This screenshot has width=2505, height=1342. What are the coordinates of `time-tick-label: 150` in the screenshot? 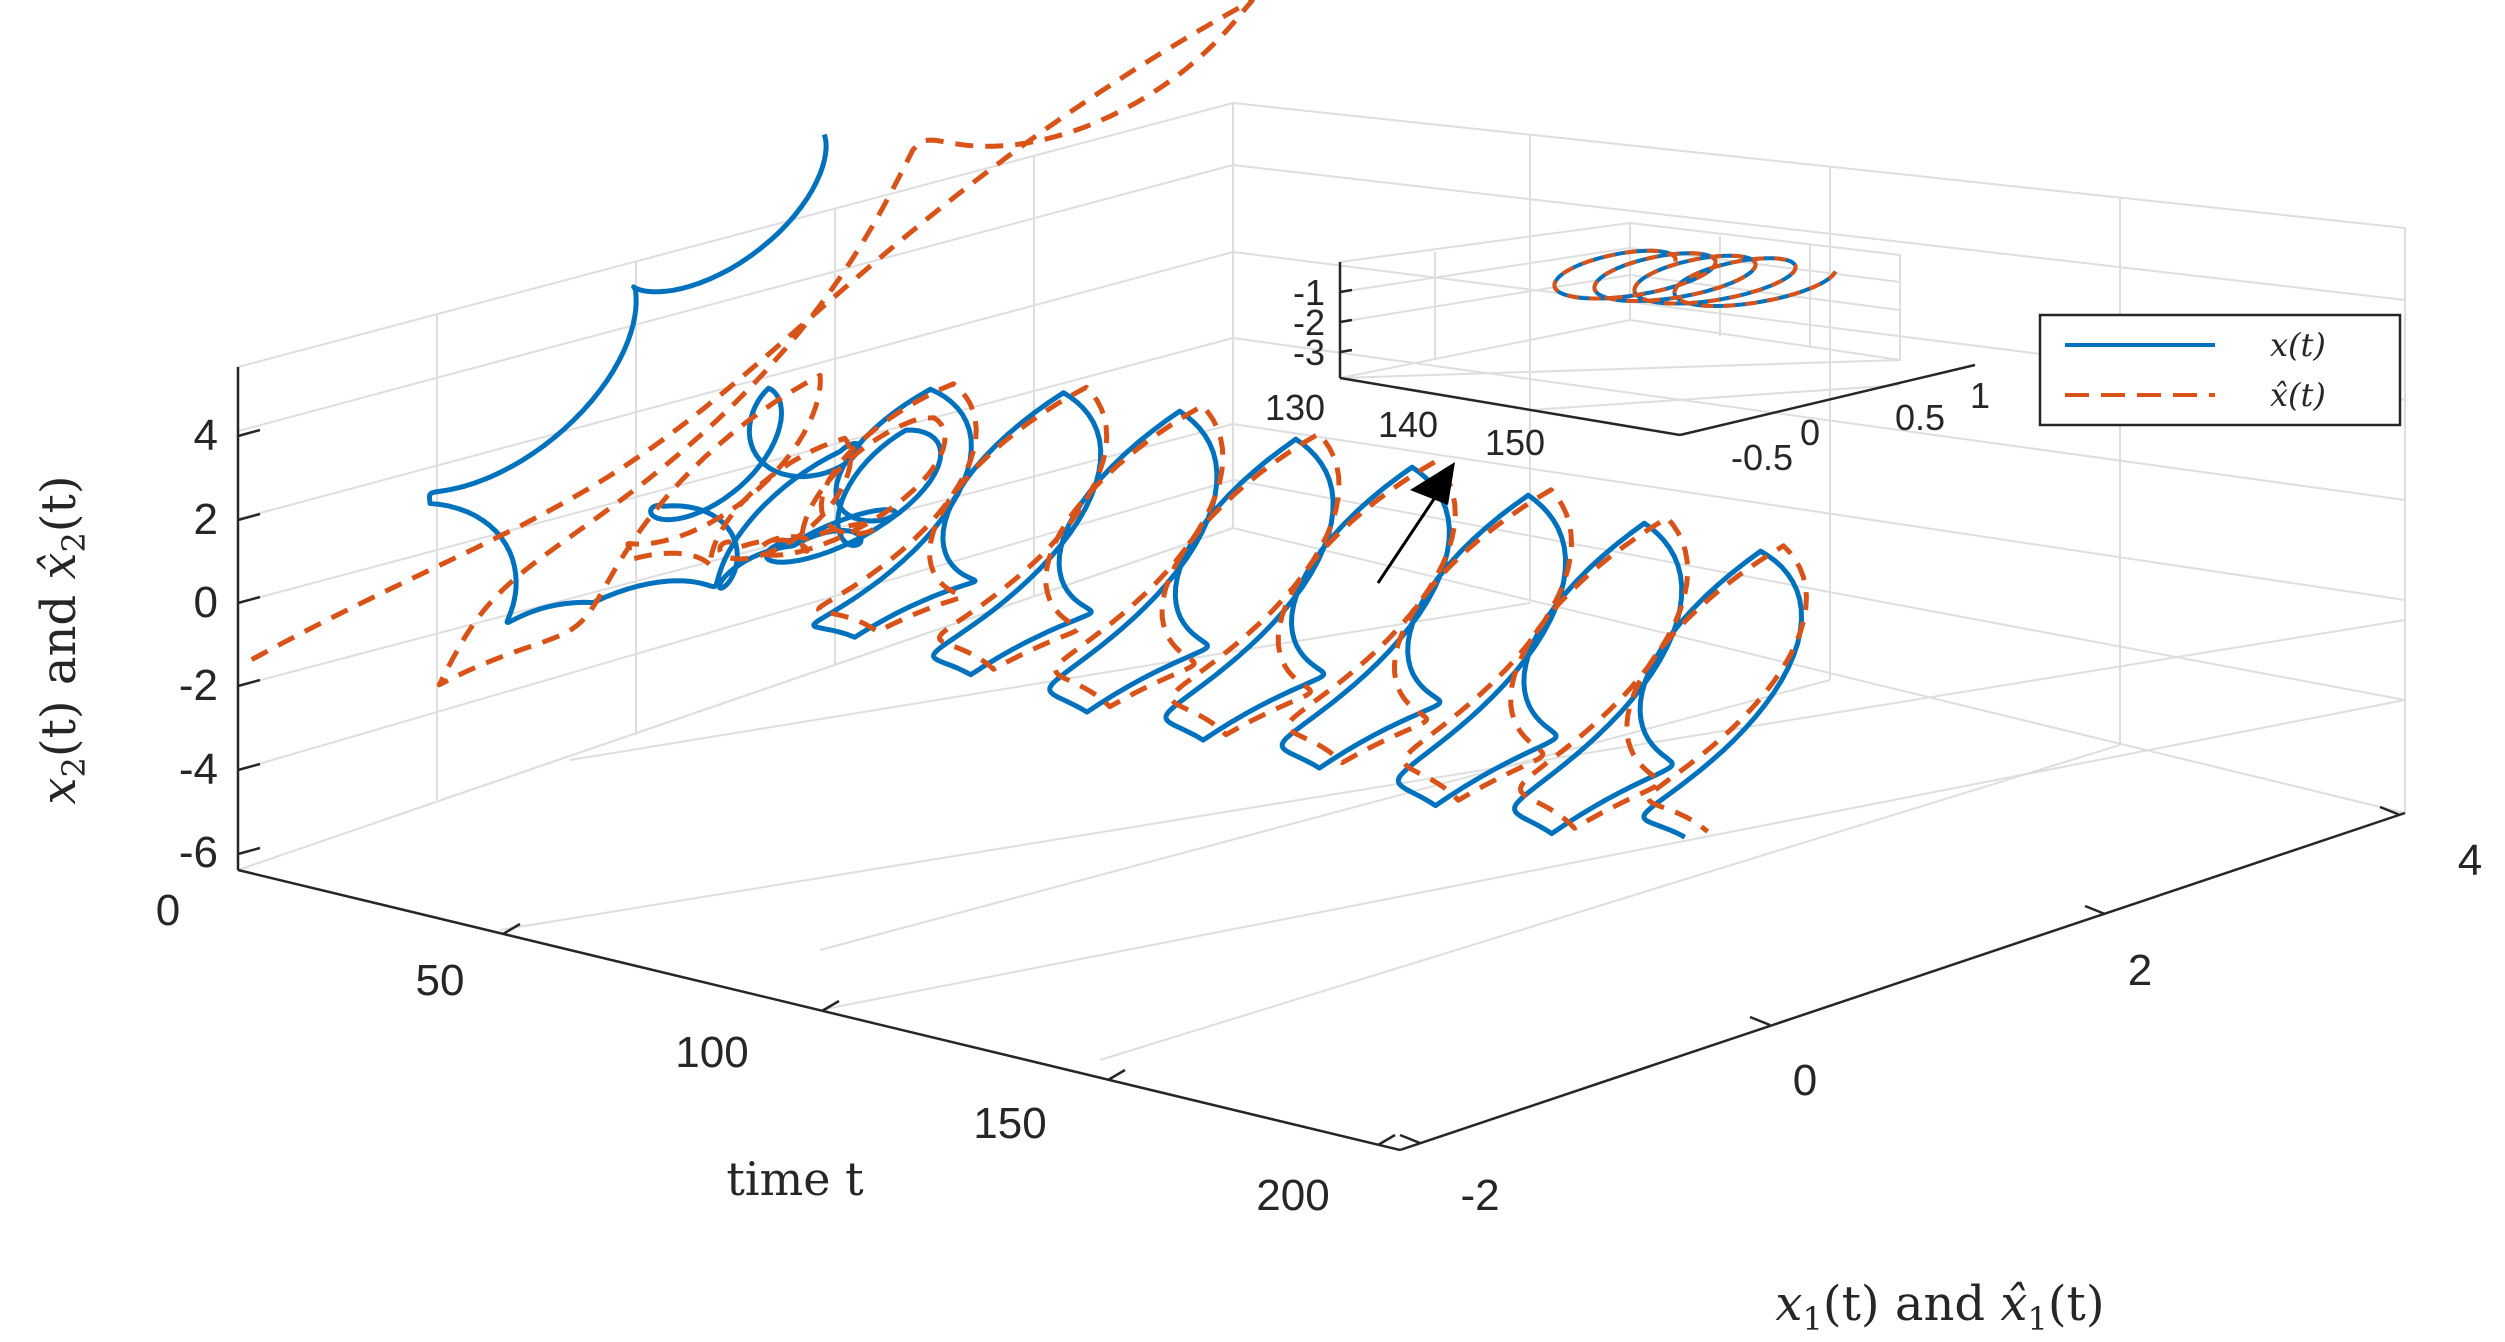 It's located at (1009, 1123).